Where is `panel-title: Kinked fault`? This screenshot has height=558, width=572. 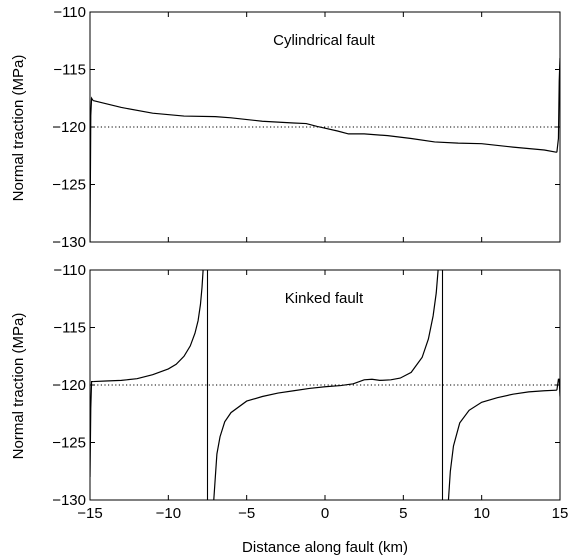
panel-title: Kinked fault is located at coordinates (324, 298).